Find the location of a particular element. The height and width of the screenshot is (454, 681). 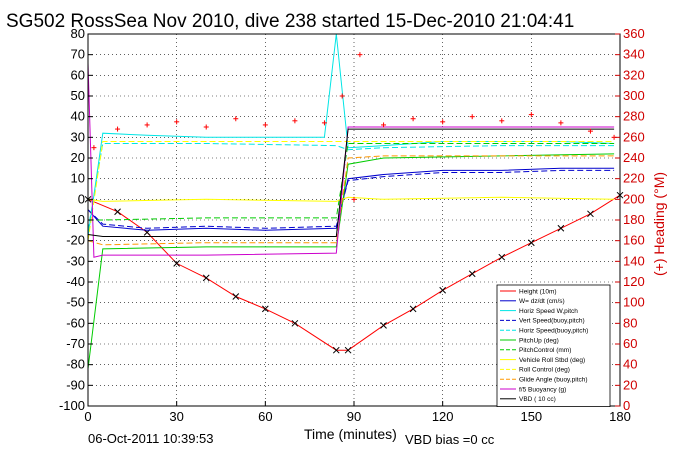

right-y-tick-label: 360 is located at coordinates (634, 33).